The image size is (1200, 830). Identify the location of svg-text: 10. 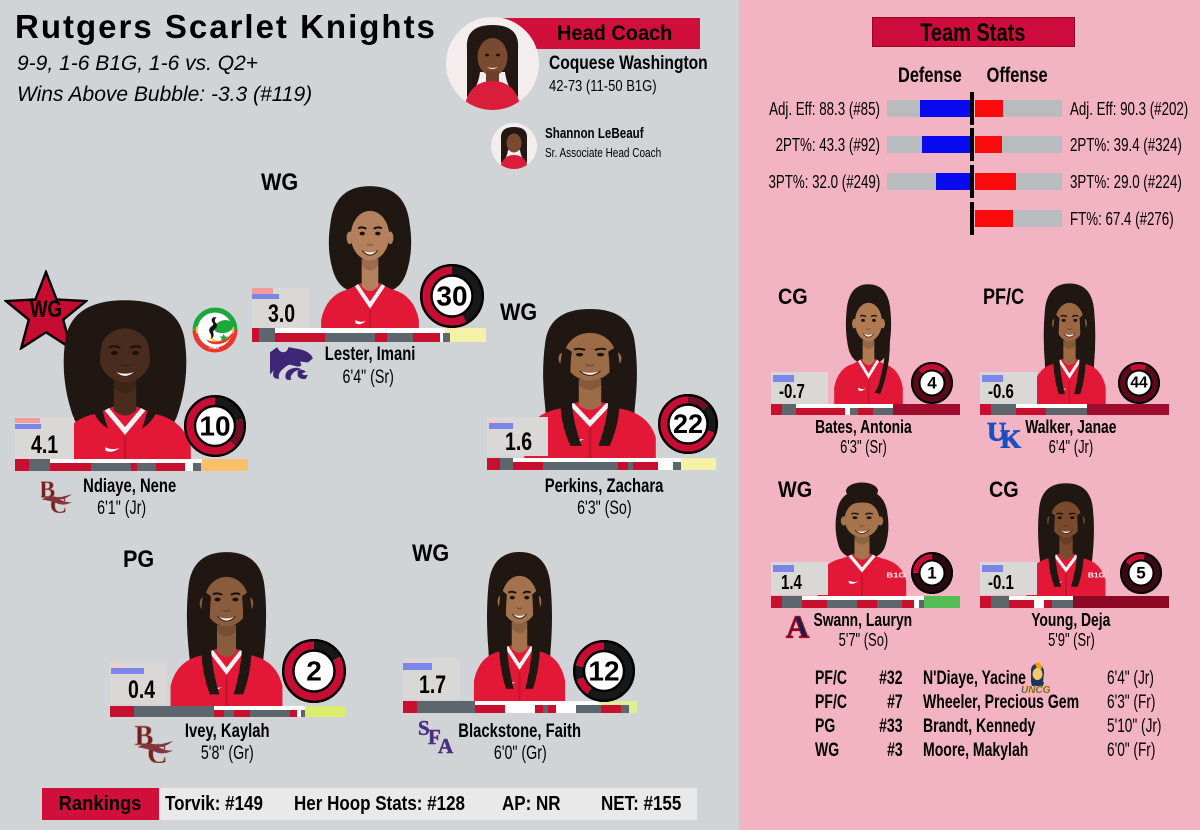
(214, 426).